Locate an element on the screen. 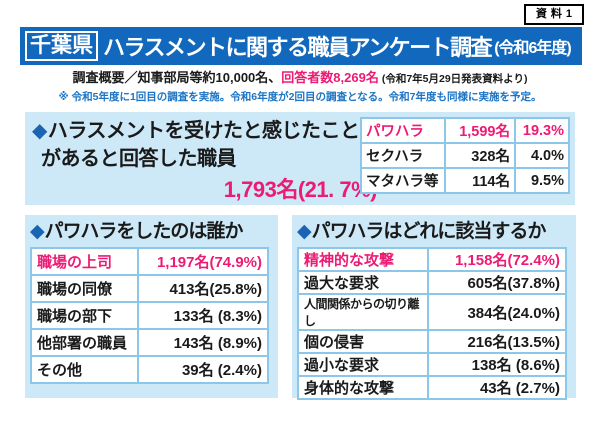  perpetrator-value: 143名 (8.9%) is located at coordinates (203, 342).